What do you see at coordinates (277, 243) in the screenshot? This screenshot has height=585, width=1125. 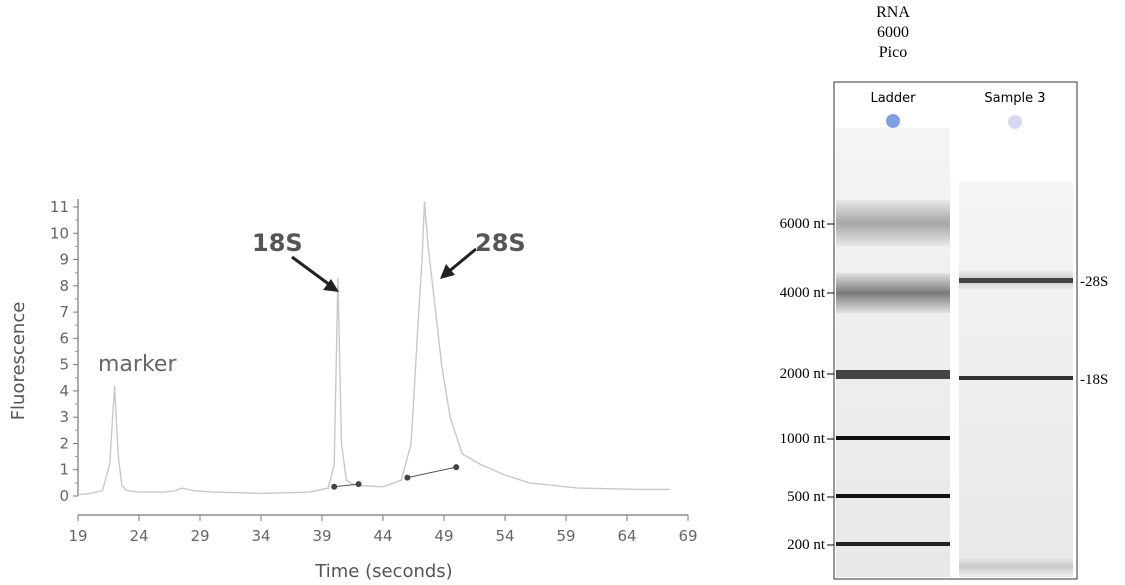 I see `annotation-18s: 18S` at bounding box center [277, 243].